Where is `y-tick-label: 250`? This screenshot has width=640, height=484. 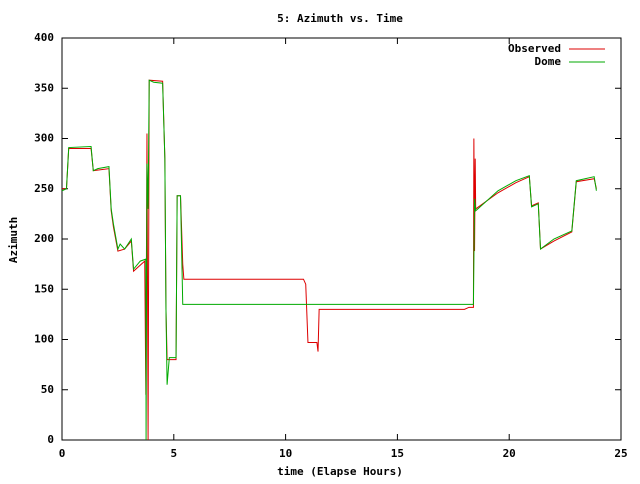 y-tick-label: 250 is located at coordinates (44, 188).